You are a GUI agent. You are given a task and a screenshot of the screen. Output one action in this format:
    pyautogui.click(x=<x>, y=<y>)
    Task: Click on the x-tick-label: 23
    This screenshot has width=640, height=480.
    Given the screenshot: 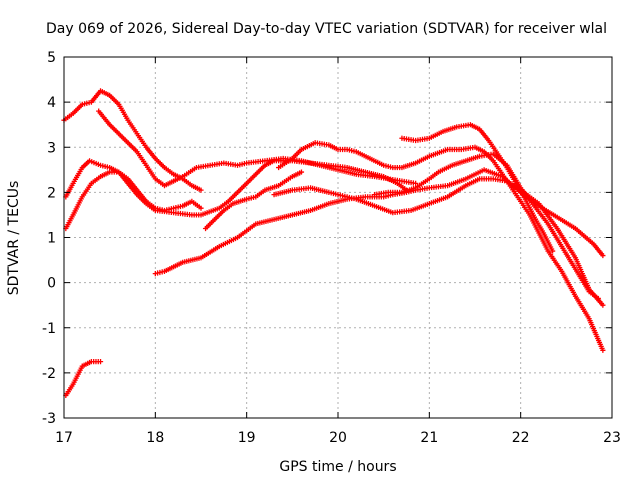 What is the action you would take?
    pyautogui.click(x=612, y=438)
    